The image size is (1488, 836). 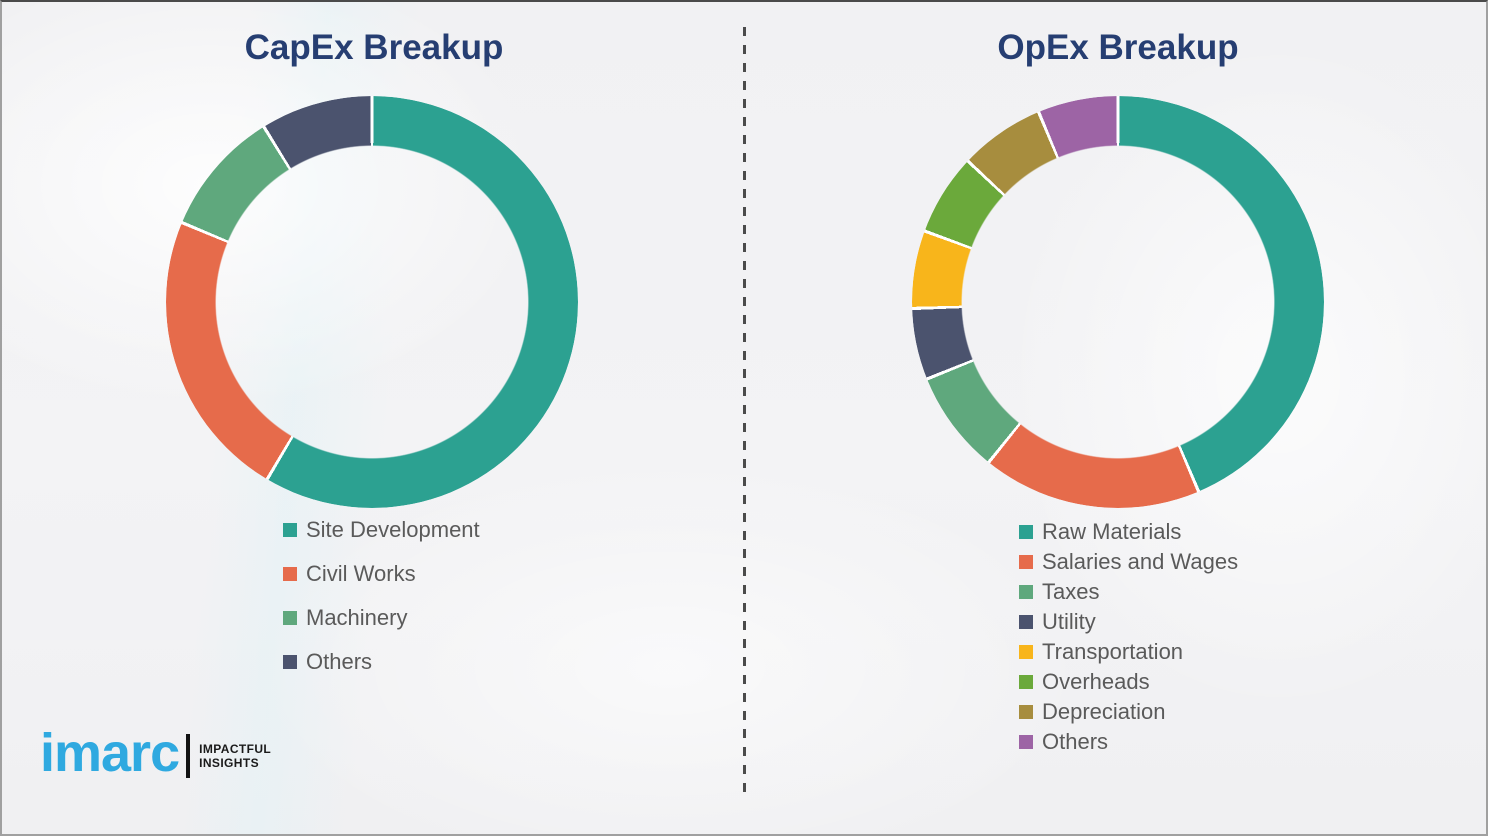 What do you see at coordinates (1112, 531) in the screenshot?
I see `legend-label: Raw Materials` at bounding box center [1112, 531].